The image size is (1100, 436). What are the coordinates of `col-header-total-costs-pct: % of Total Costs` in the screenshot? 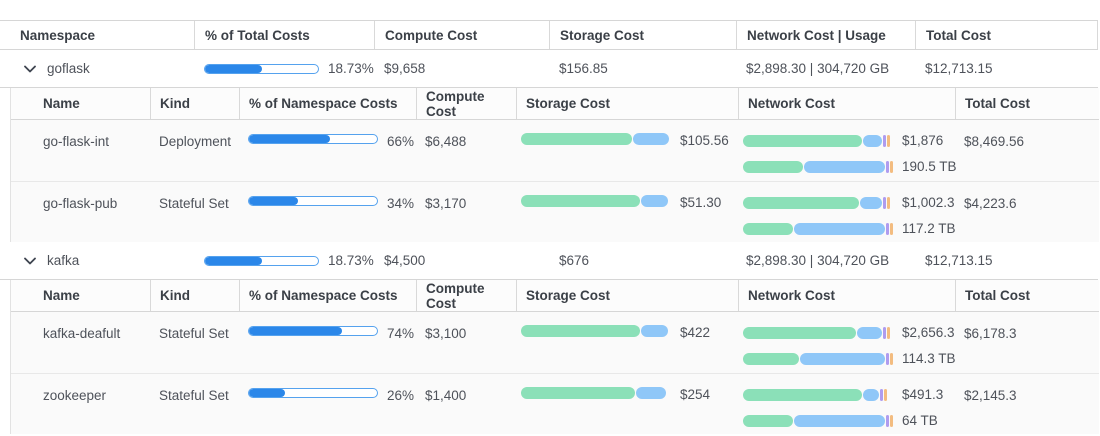 It's located at (284, 35).